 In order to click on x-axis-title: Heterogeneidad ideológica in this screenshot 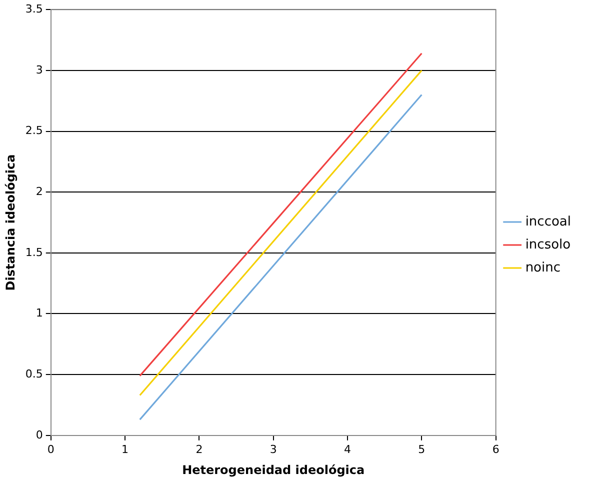, I will do `click(273, 469)`.